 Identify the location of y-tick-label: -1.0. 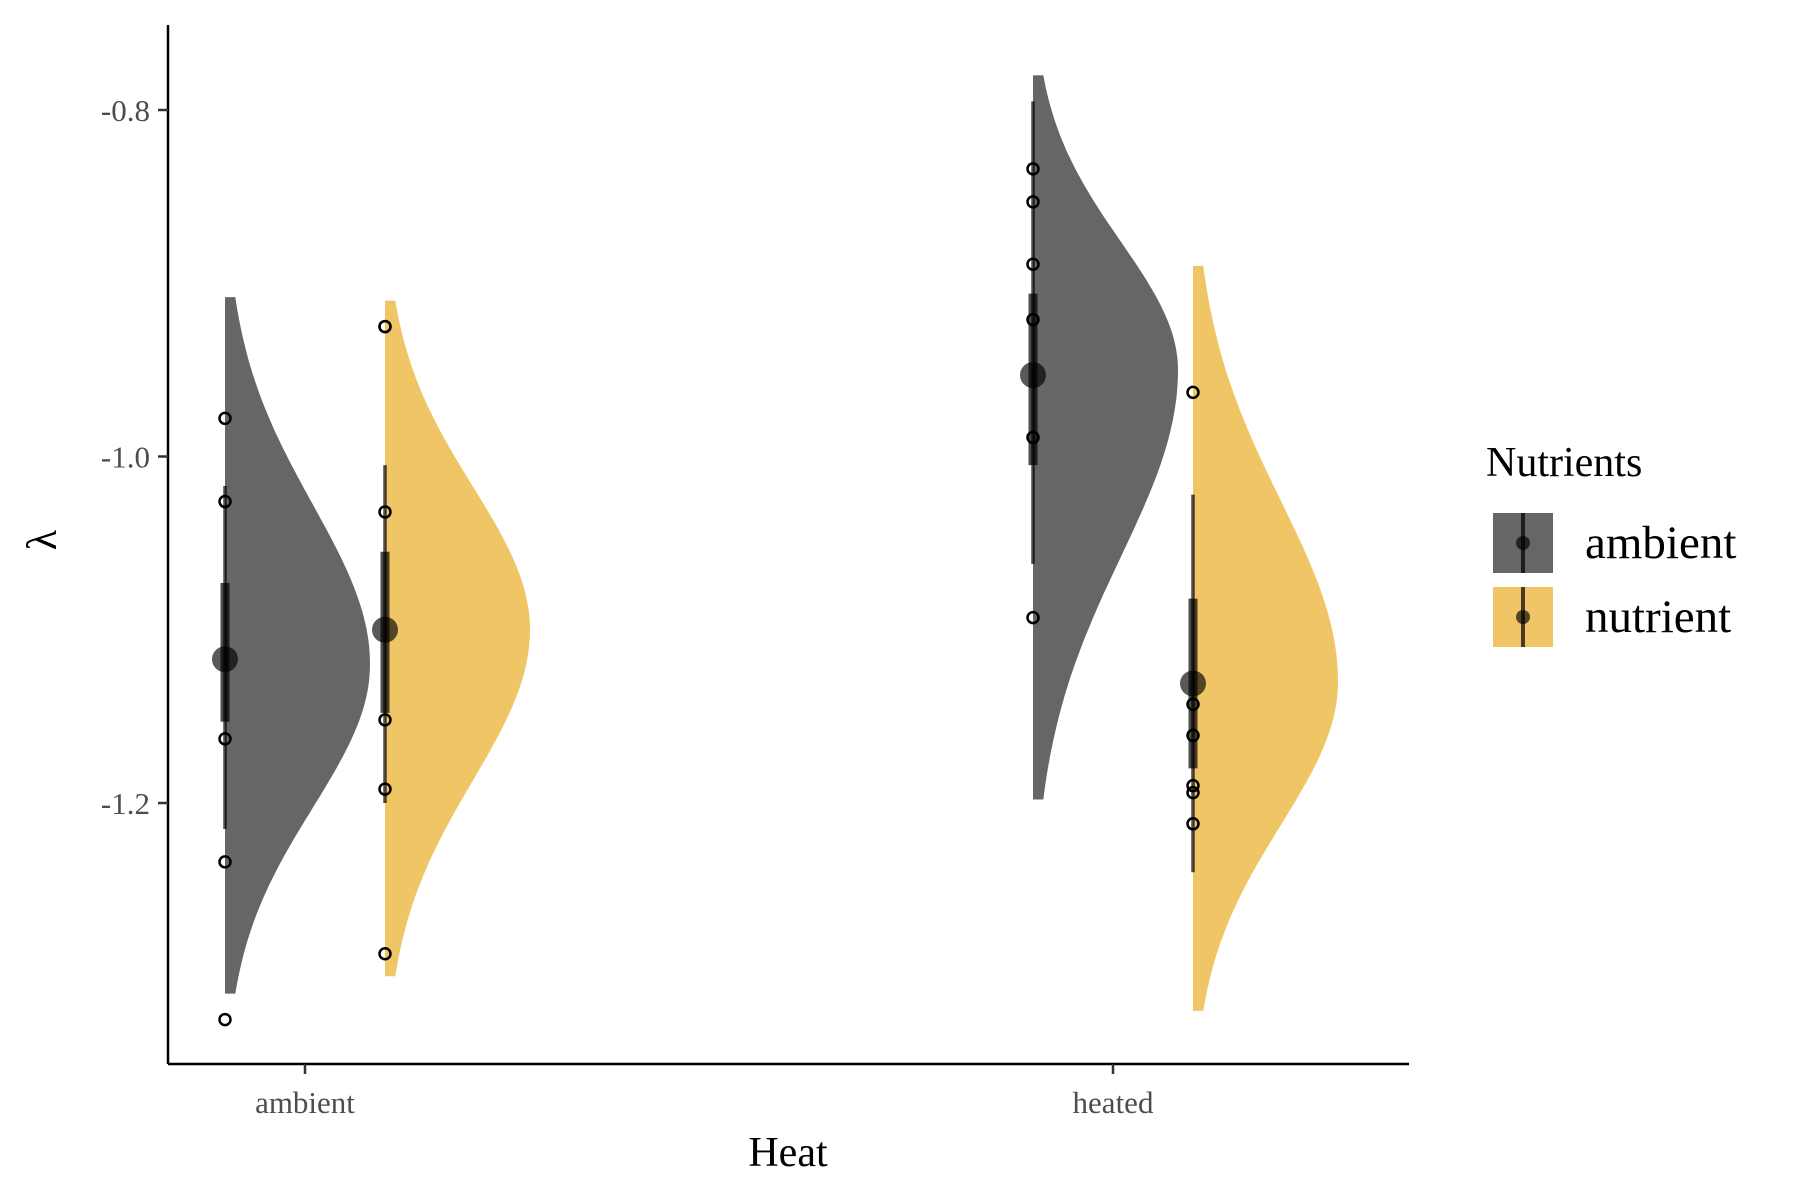
(125, 457).